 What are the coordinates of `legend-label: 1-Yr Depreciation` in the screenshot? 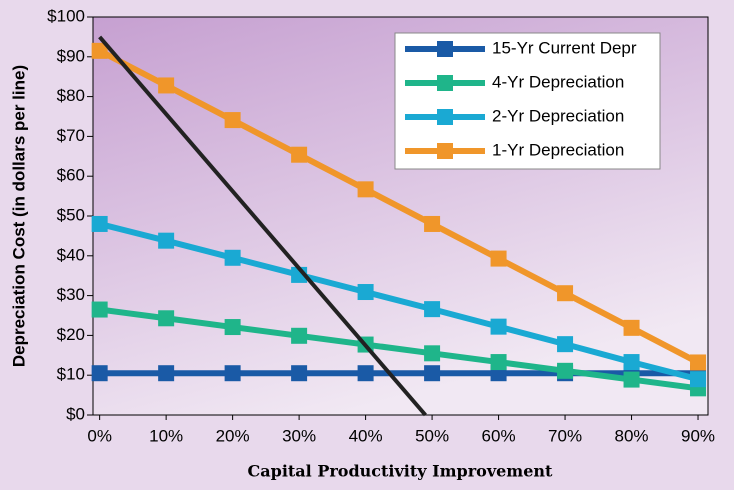 It's located at (558, 149).